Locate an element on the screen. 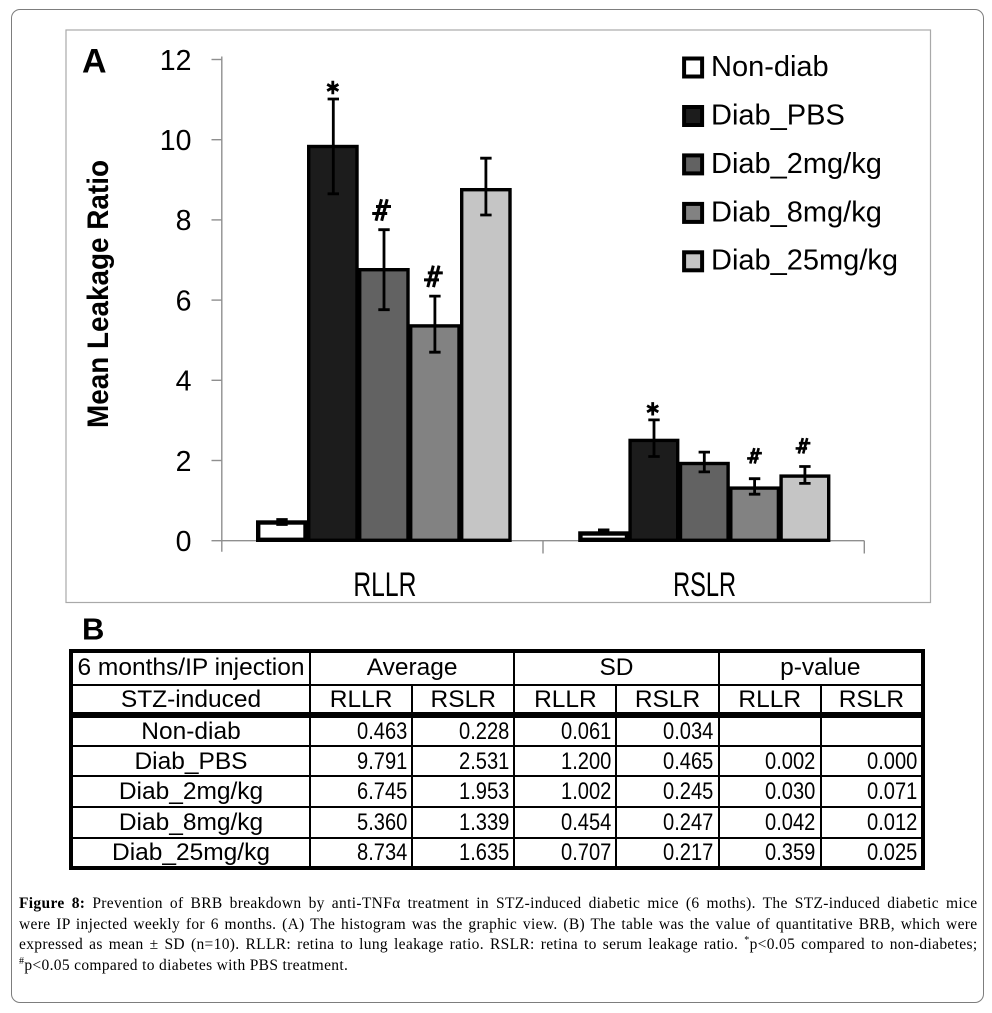  svg-text: 10 is located at coordinates (176, 141).